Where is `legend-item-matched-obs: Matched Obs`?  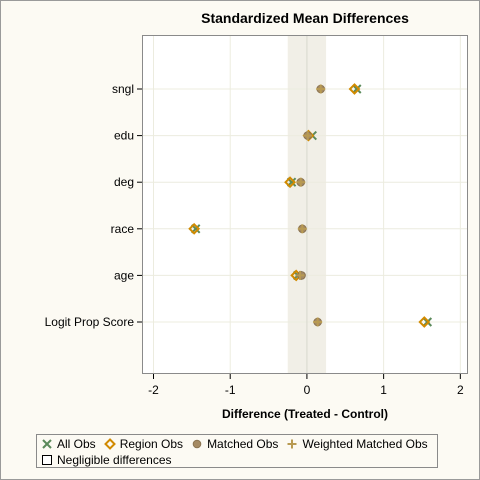 legend-item-matched-obs: Matched Obs is located at coordinates (234, 444).